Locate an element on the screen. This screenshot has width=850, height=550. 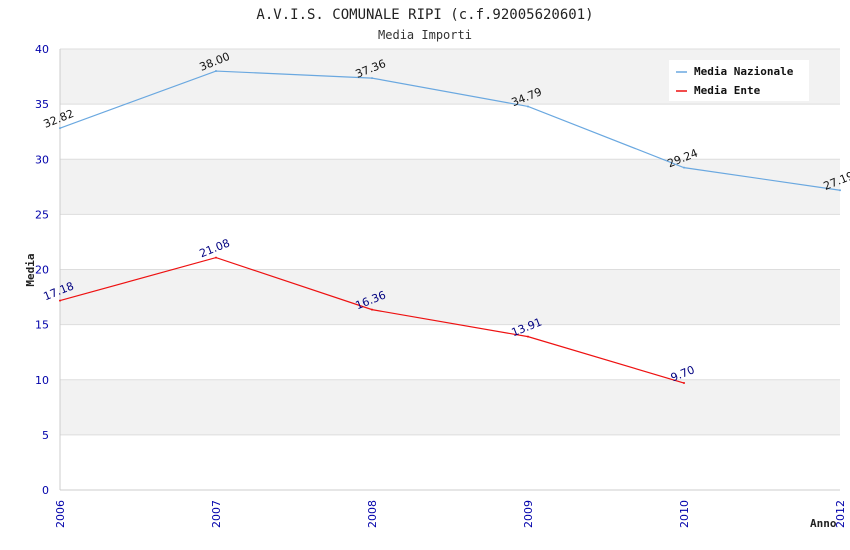
legend-box is located at coordinates (739, 80).